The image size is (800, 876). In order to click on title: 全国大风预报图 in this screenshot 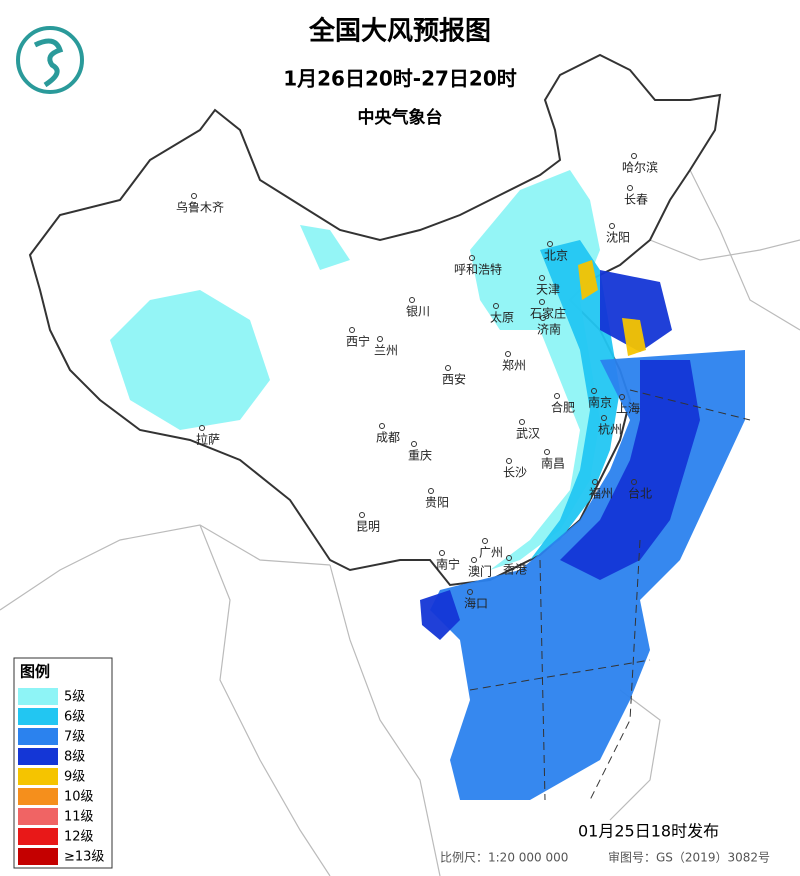, I will do `click(399, 31)`.